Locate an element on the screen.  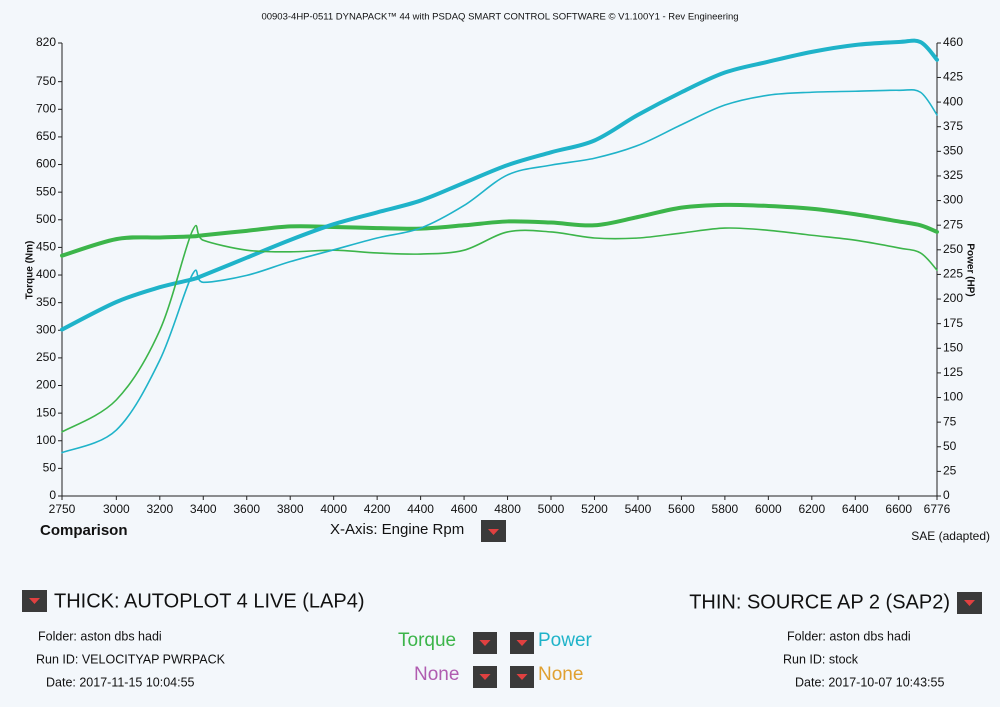
x-tick-label: 5400 is located at coordinates (638, 509).